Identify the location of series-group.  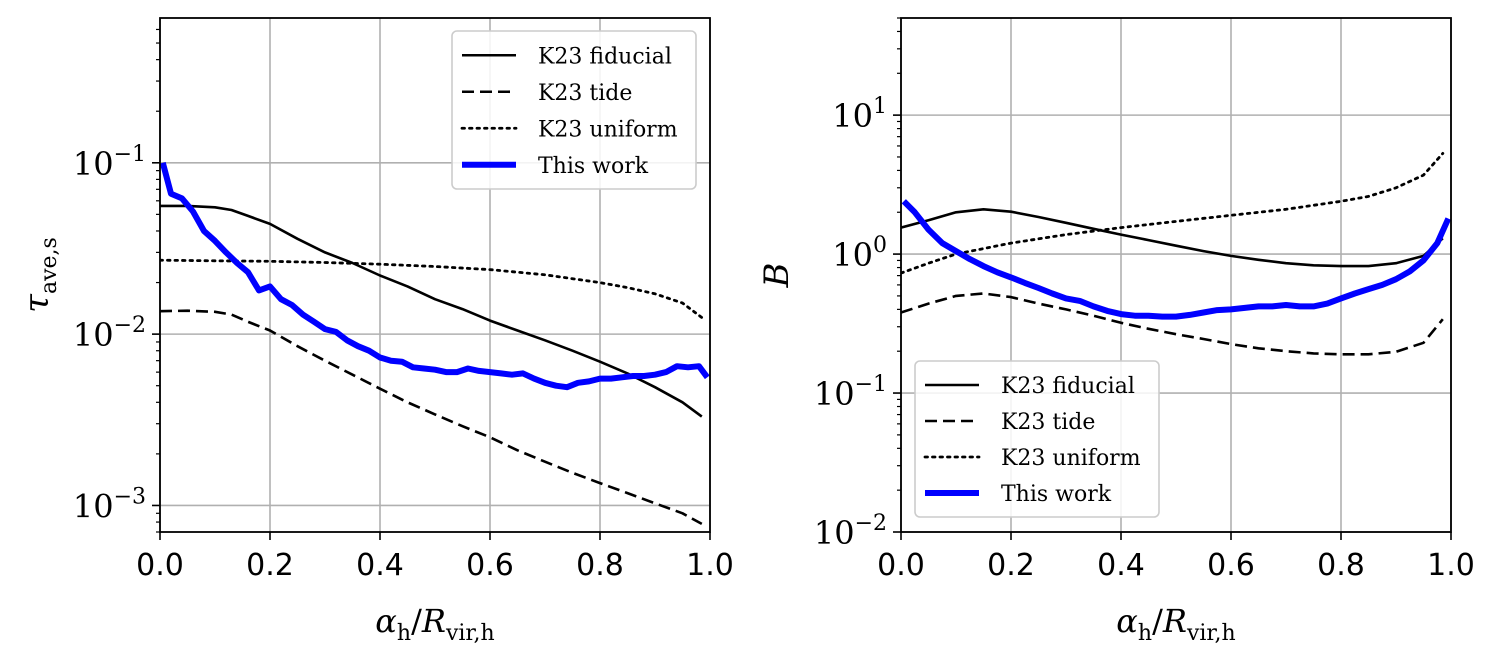
(1176, 253).